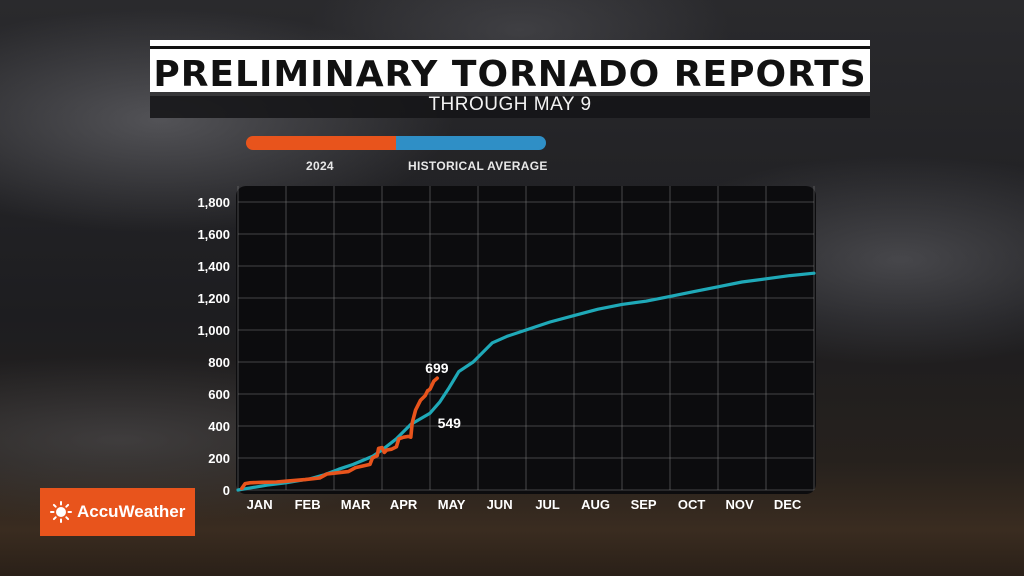 The image size is (1024, 576). I want to click on logo-text: AccuWeather, so click(131, 511).